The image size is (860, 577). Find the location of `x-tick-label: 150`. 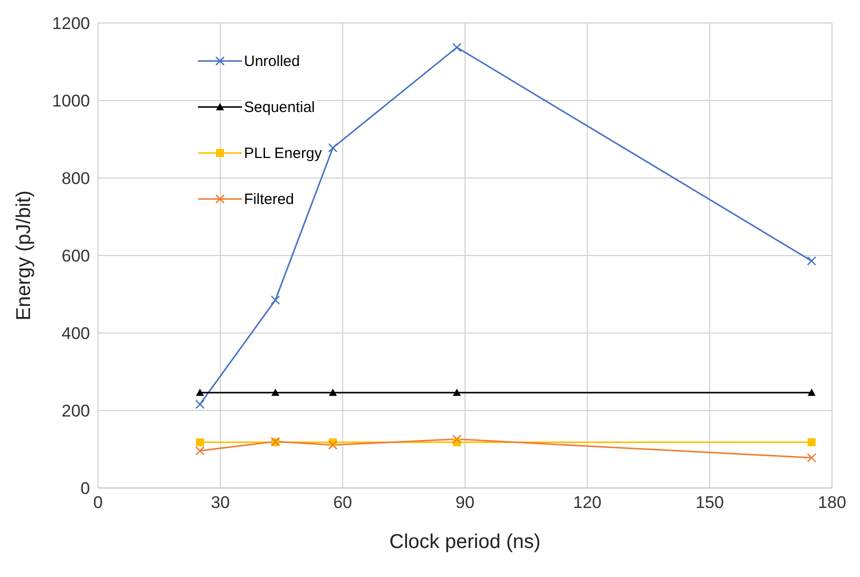

x-tick-label: 150 is located at coordinates (709, 502).